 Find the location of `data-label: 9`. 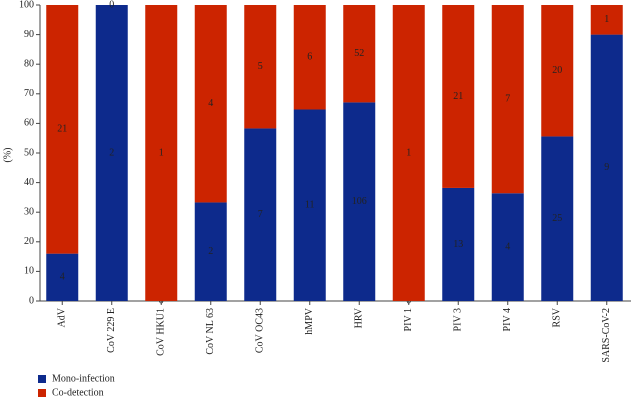

data-label: 9 is located at coordinates (606, 167).